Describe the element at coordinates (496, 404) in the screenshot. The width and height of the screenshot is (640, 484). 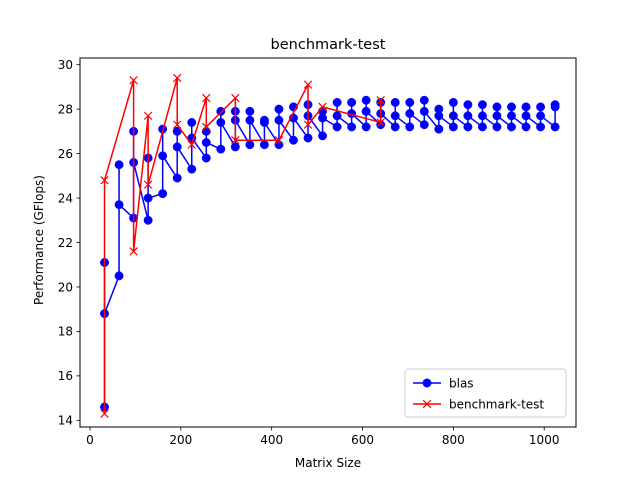
I see `legend-label-benchmark-test: benchmark-test` at that location.